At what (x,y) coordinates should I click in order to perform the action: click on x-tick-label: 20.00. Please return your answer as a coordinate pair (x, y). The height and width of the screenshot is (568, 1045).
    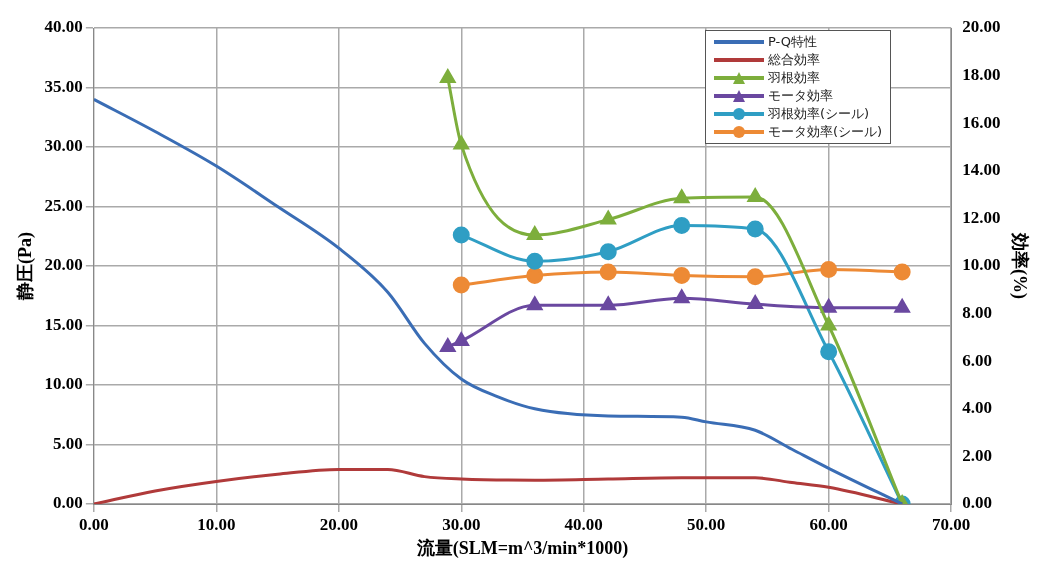
    Looking at the image, I should click on (338, 524).